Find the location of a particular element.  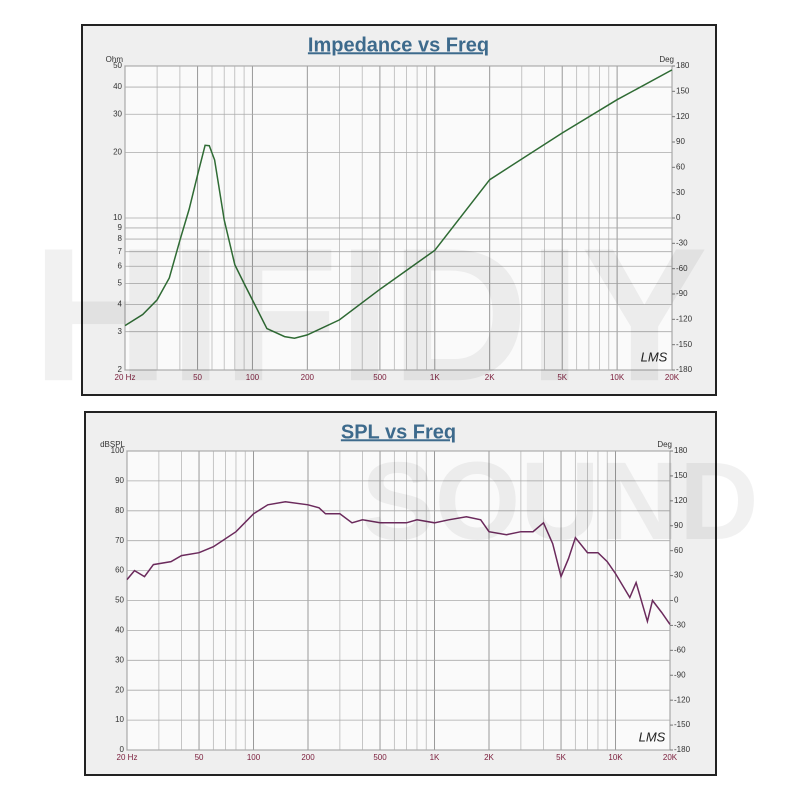

y-tick-label: 80 is located at coordinates (119, 510).